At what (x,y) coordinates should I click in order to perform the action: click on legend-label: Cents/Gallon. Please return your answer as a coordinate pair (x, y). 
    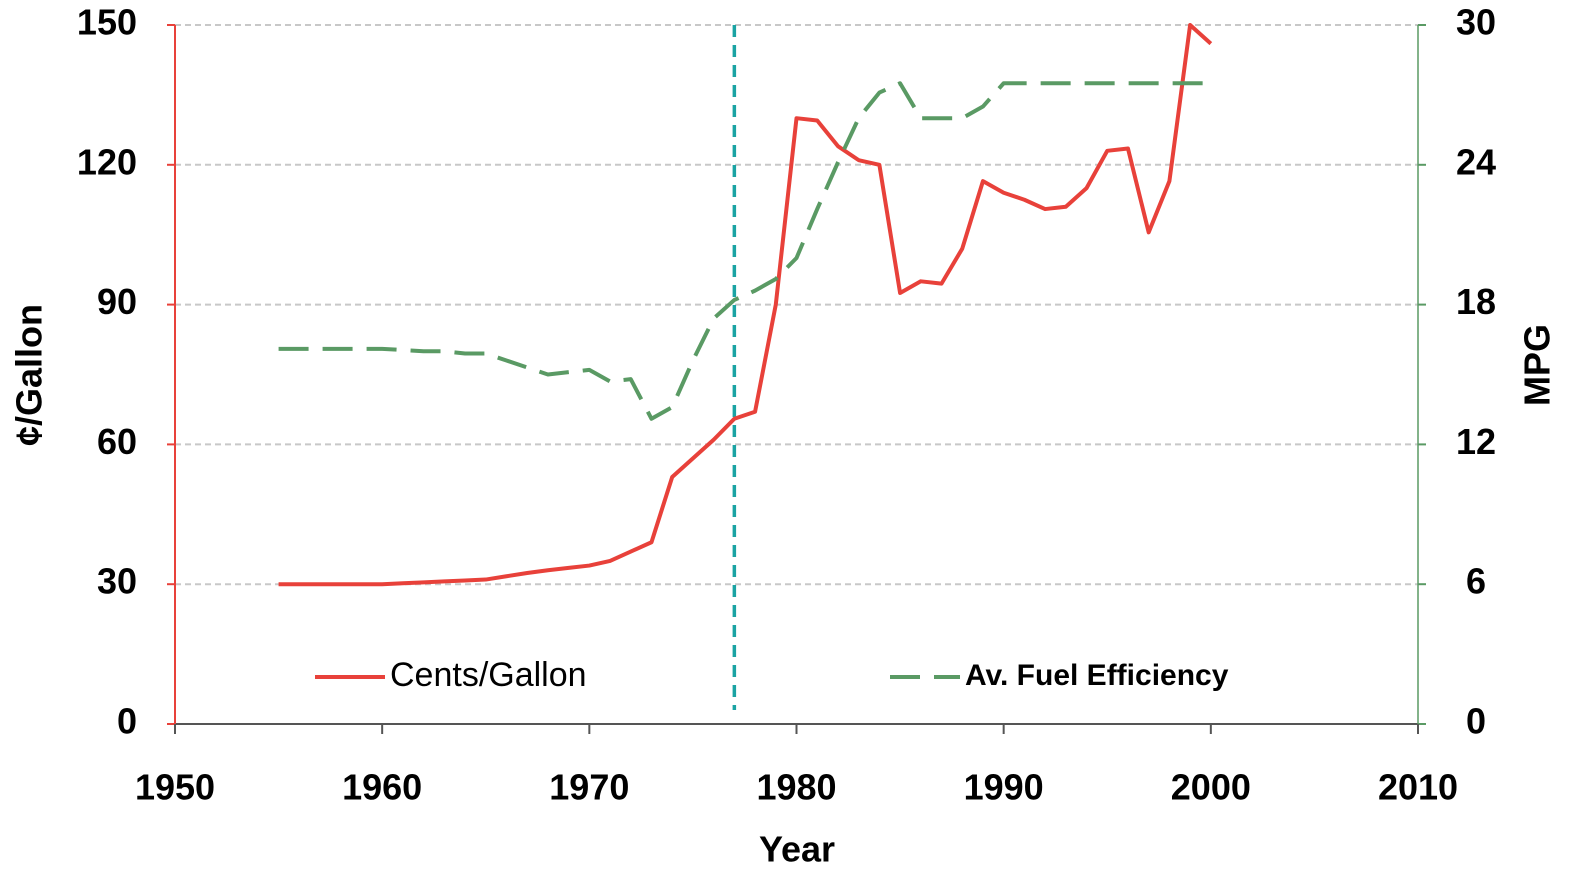
    Looking at the image, I should click on (488, 675).